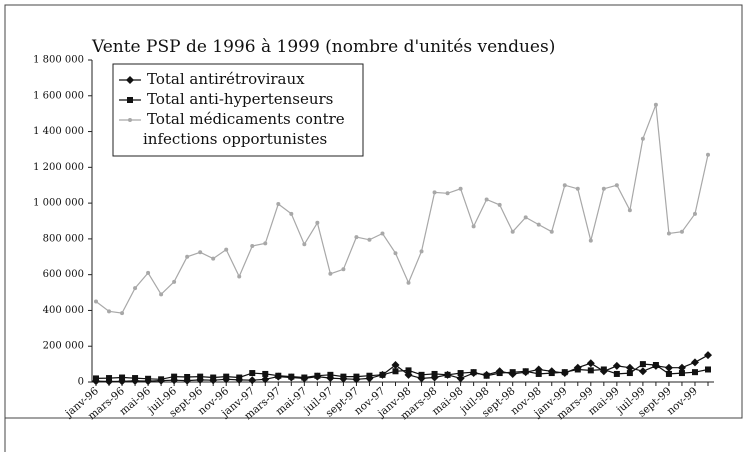 Image resolution: width=749 pixels, height=459 pixels. What do you see at coordinates (58, 60) in the screenshot?
I see `y-tick-label: 1 800 000` at bounding box center [58, 60].